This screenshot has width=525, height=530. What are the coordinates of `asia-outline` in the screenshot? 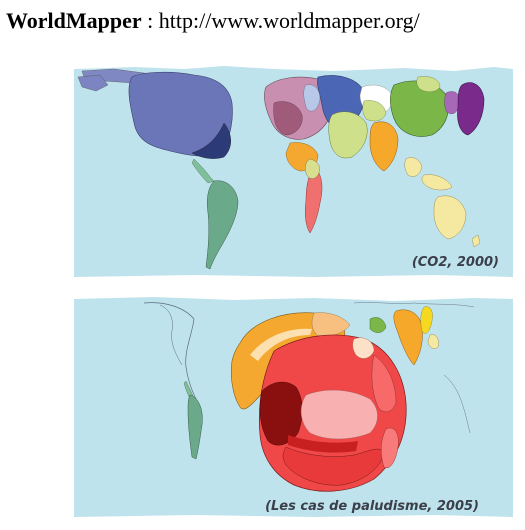 It's located at (414, 305).